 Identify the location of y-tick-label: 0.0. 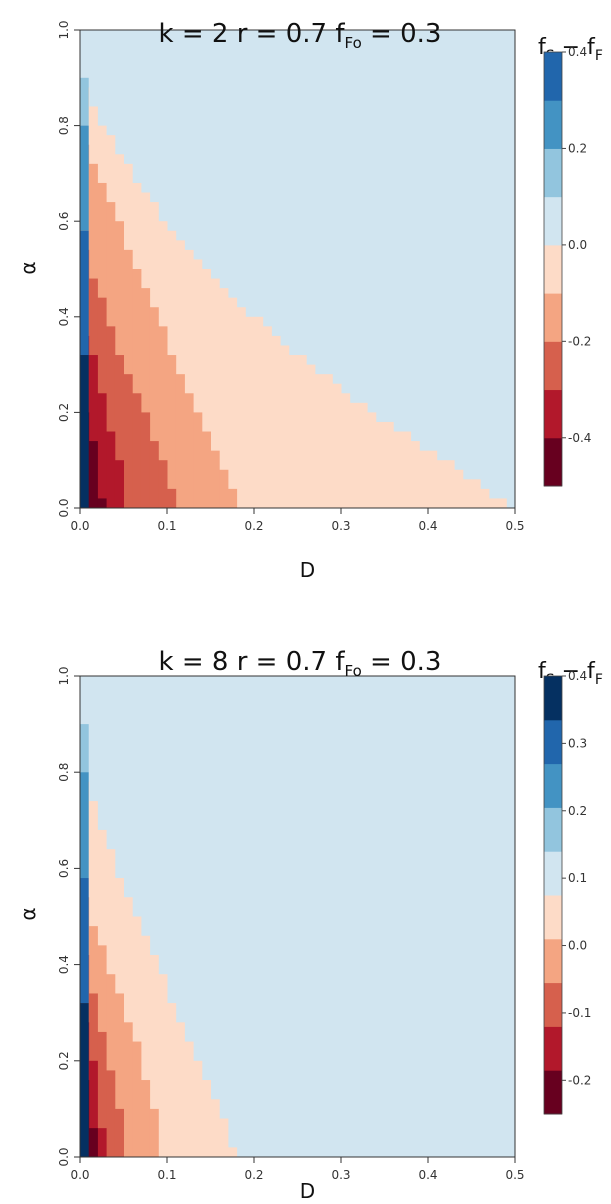
(64, 1156).